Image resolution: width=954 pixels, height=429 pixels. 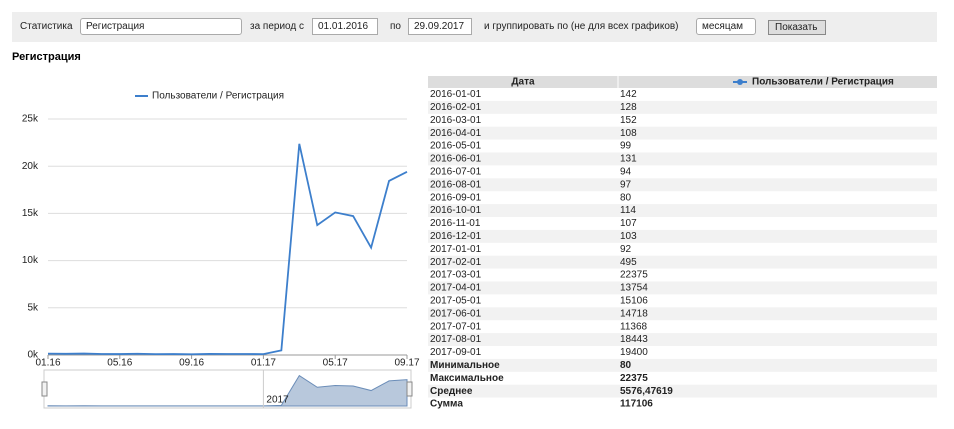 What do you see at coordinates (345, 26) in the screenshot?
I see `from-input: 01.01.2016` at bounding box center [345, 26].